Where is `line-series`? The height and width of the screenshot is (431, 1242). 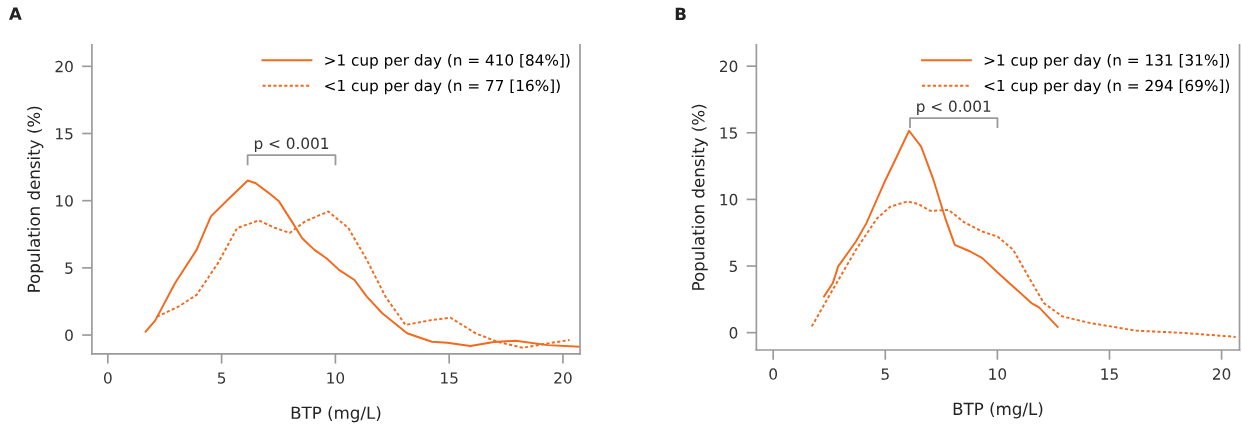 line-series is located at coordinates (362, 263).